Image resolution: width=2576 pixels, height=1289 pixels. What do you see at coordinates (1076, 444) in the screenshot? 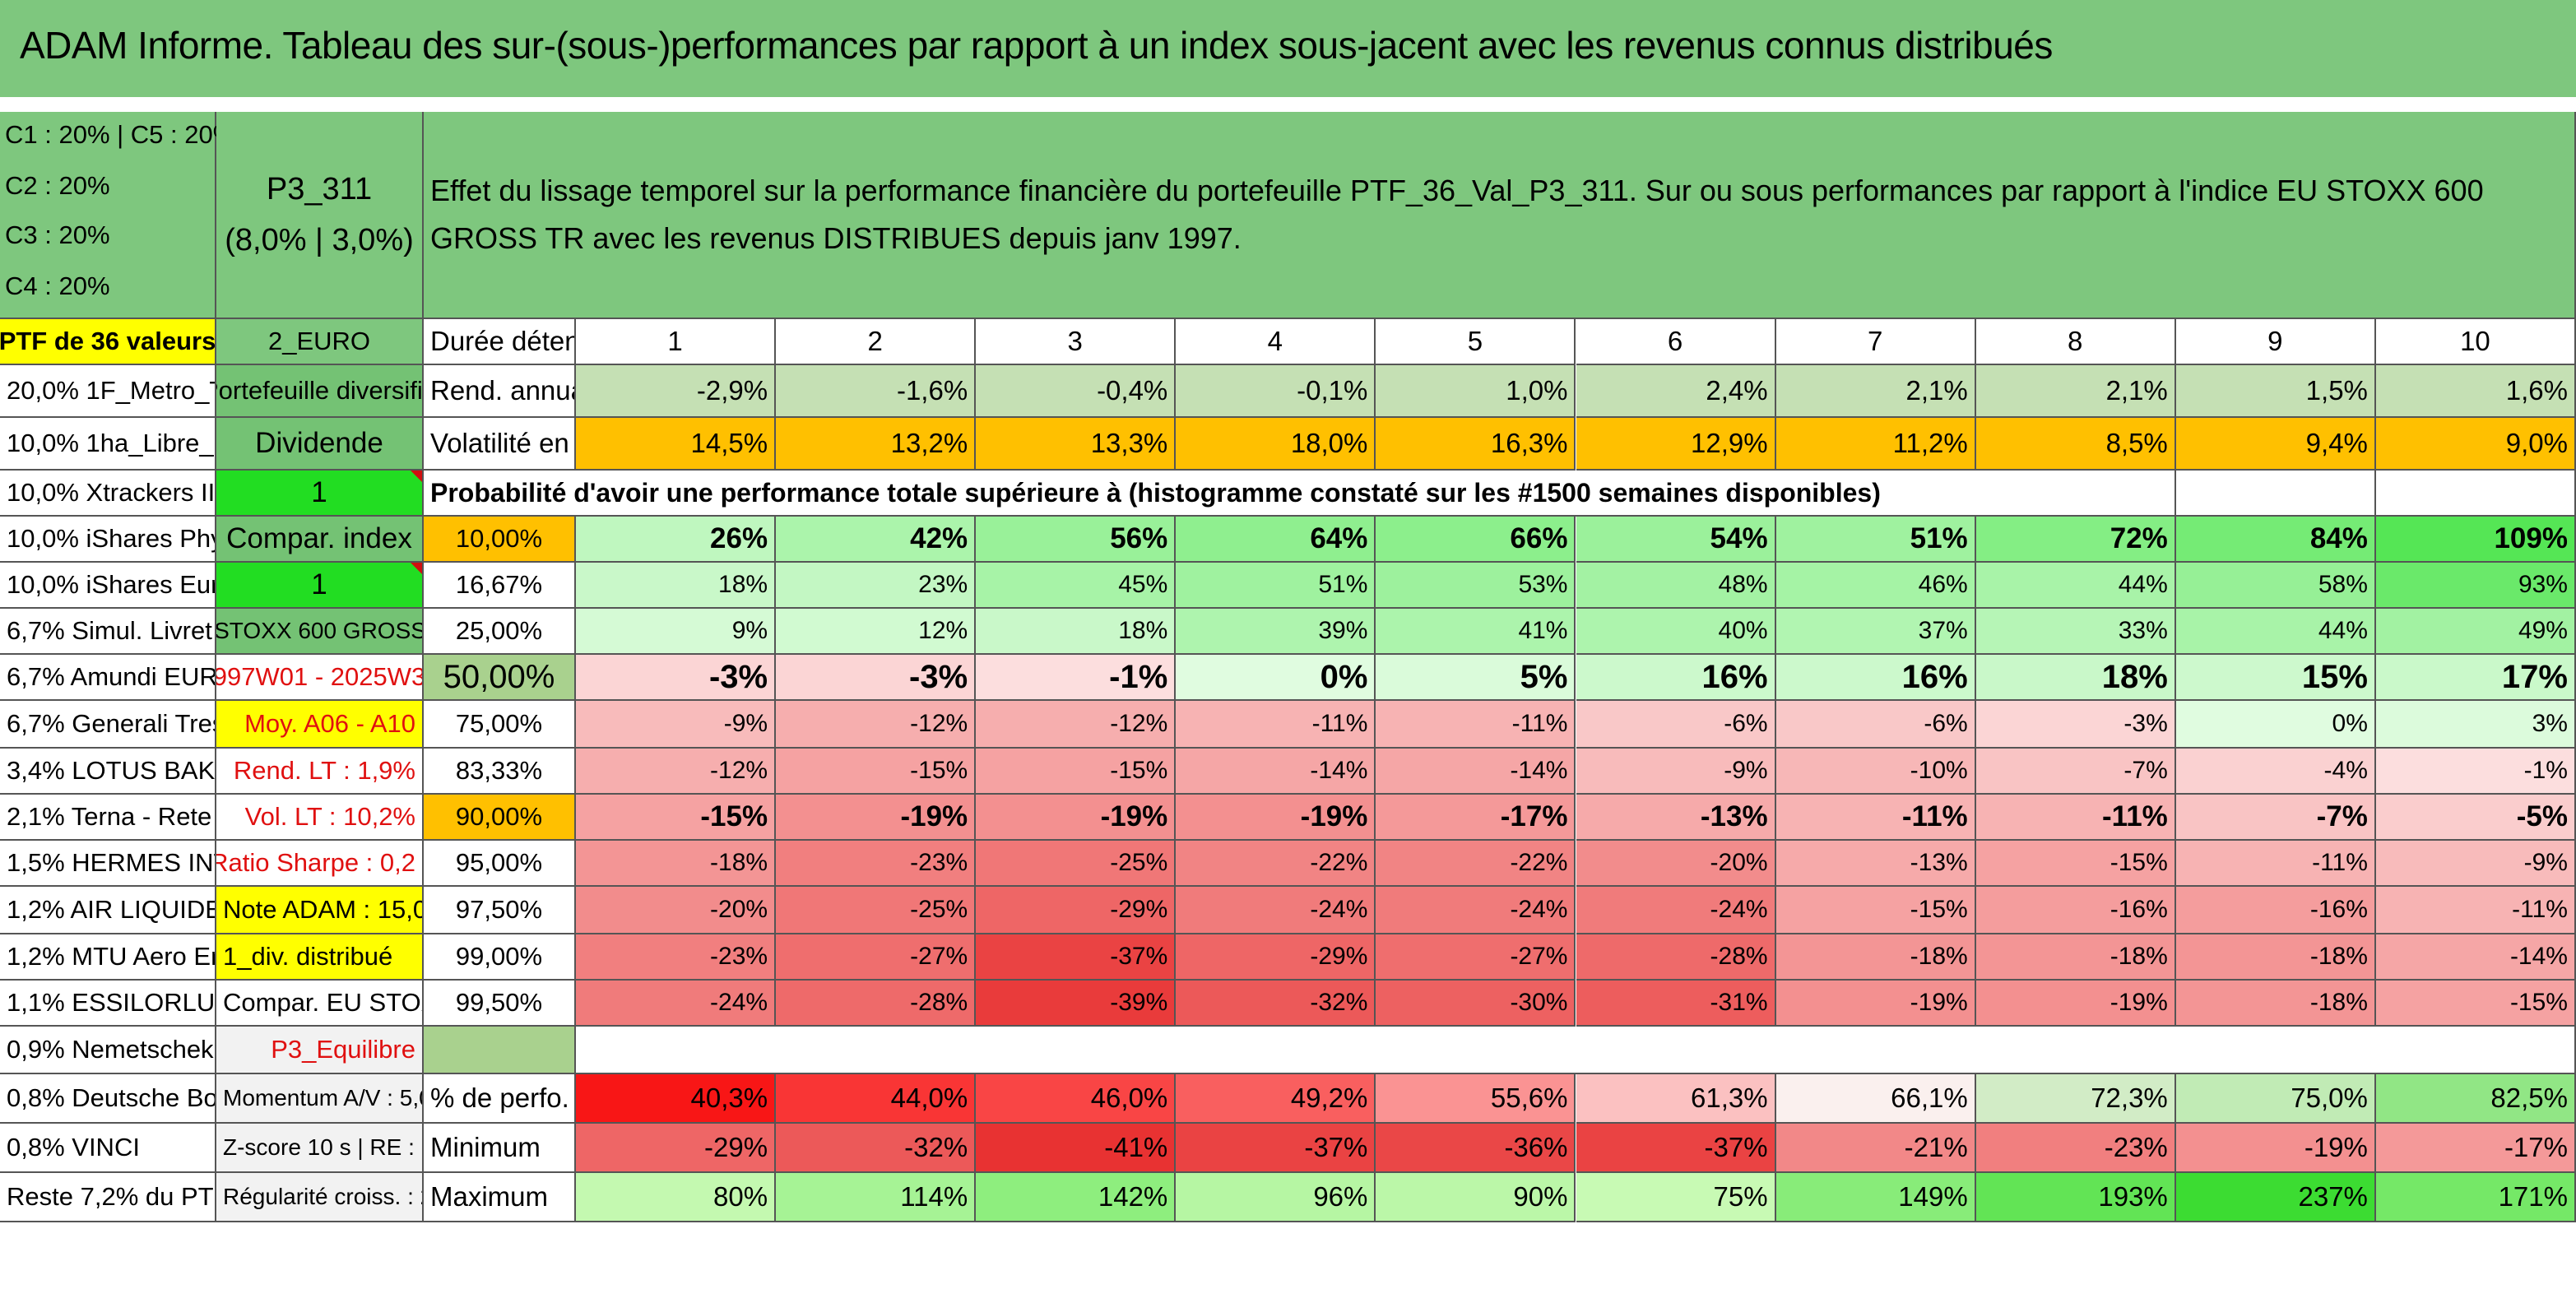
I see `volatility-value: 13,3%` at bounding box center [1076, 444].